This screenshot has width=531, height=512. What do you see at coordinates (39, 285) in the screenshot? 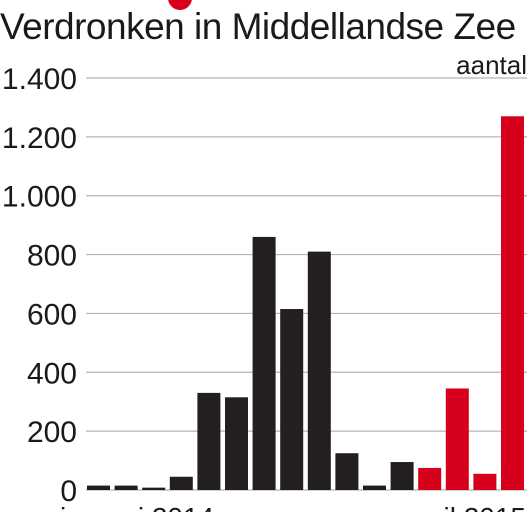
I see `y-axis-tick-labels: 0 200 400 600 800 1.000 1.200 1.400` at bounding box center [39, 285].